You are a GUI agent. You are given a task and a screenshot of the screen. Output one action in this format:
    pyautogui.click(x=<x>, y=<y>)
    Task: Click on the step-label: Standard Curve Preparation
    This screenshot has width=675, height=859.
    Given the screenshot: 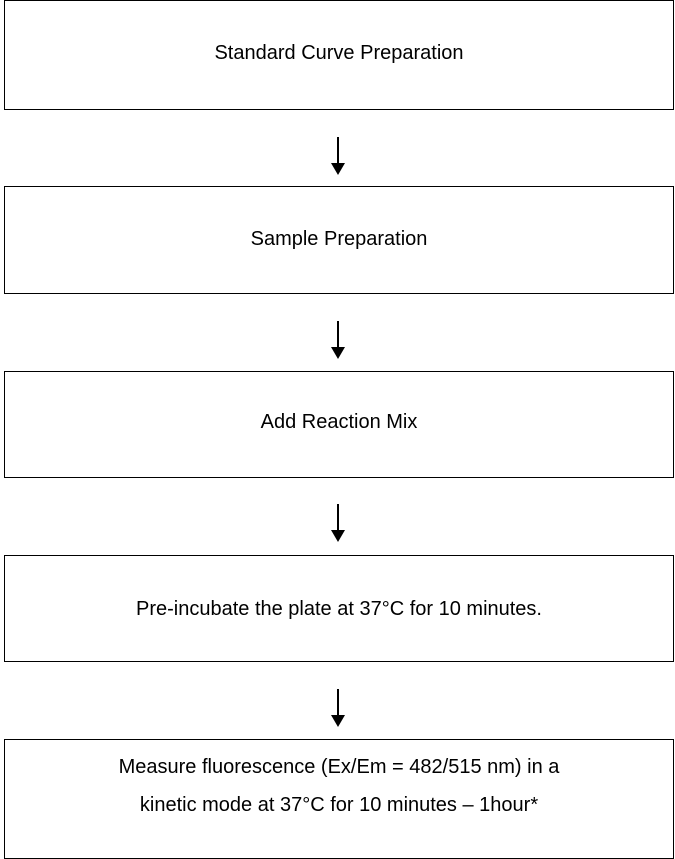 What is the action you would take?
    pyautogui.click(x=339, y=53)
    